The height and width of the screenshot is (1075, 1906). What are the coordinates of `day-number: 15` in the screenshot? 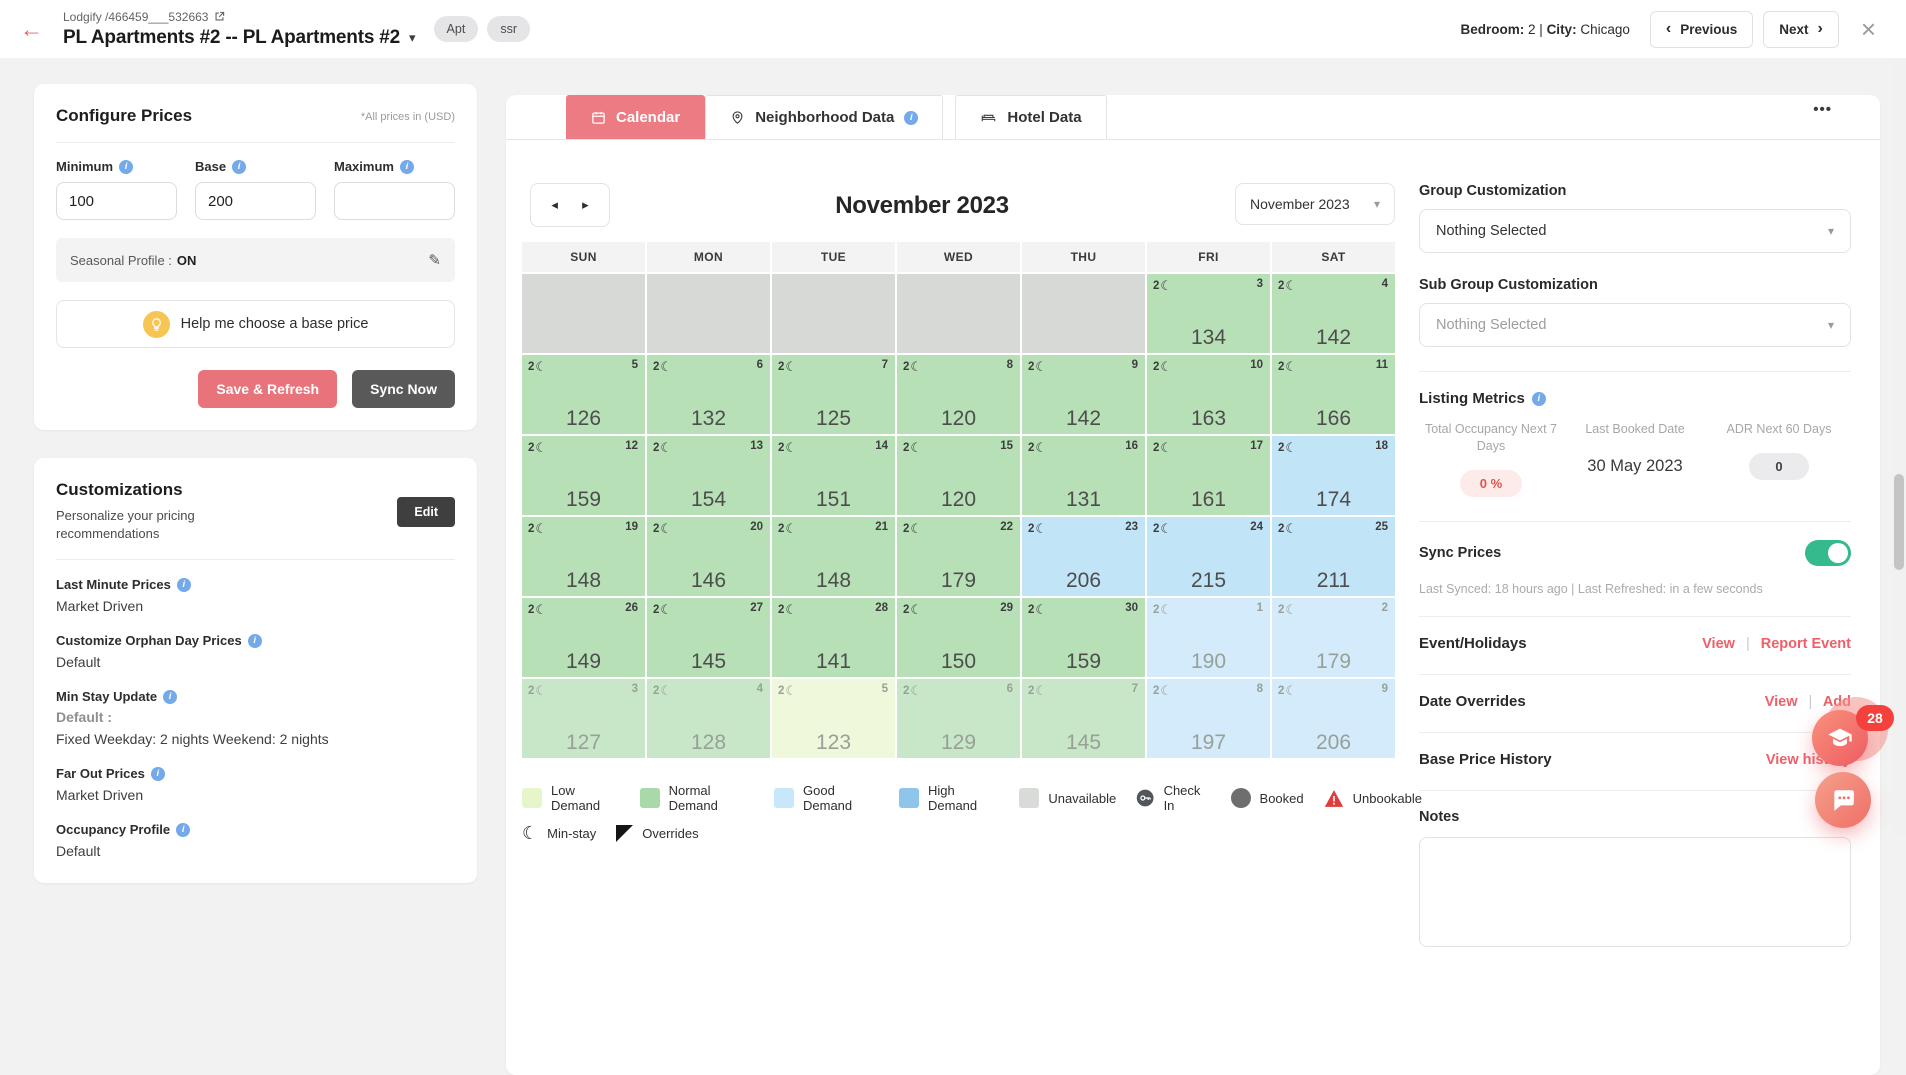 It's located at (1006, 446).